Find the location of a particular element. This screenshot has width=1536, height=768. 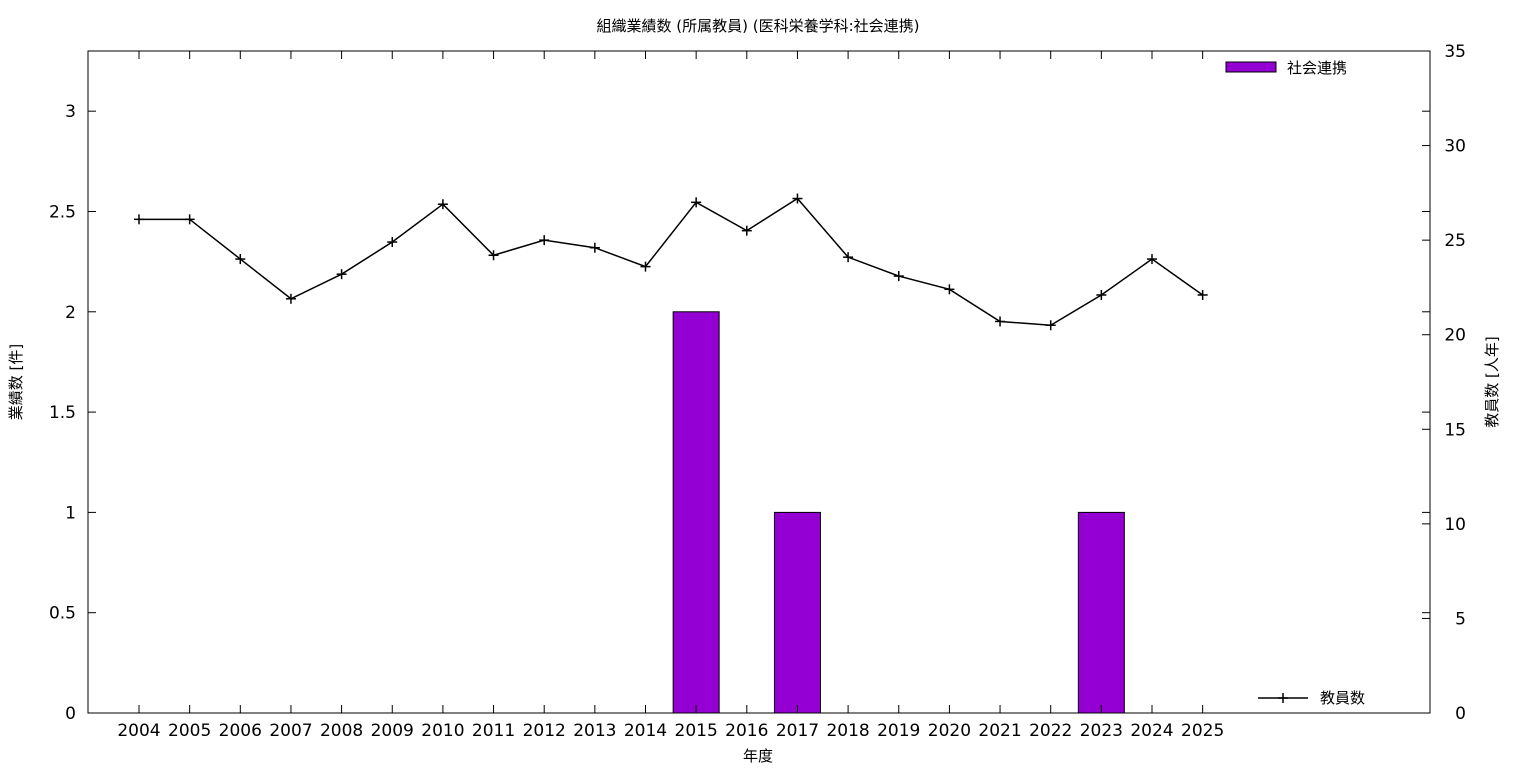

y2-tick-label: 35 is located at coordinates (1455, 52).